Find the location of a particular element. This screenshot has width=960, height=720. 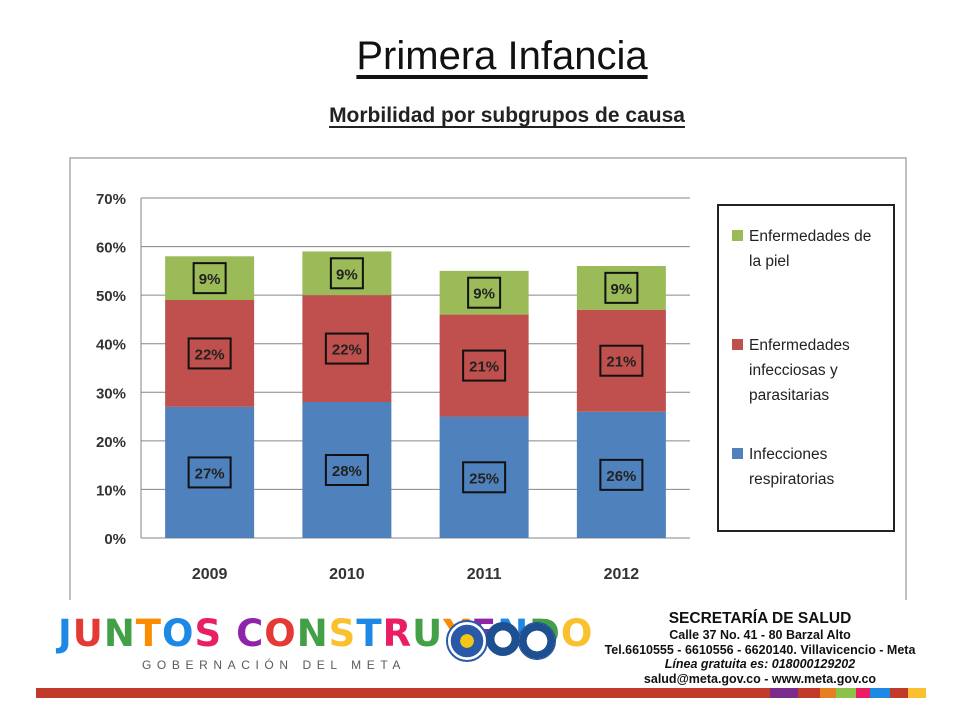

logo-juntos-construyendo: JUNTOS CONSTRUYENDO is located at coordinates (326, 633).